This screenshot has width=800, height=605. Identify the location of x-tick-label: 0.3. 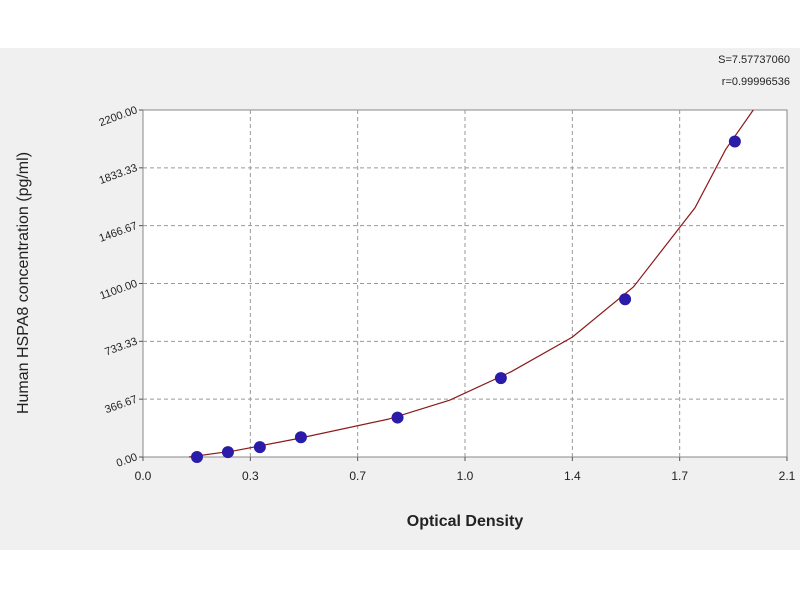
(250, 476).